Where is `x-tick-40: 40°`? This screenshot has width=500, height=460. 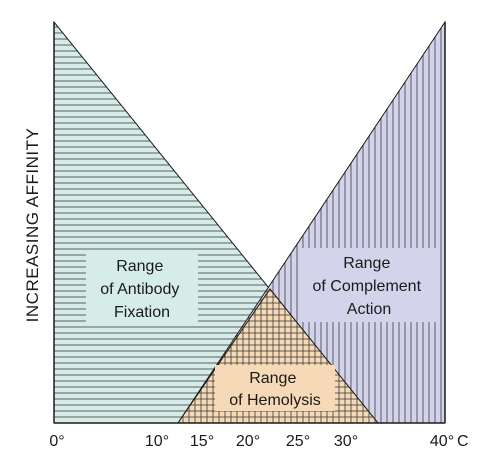
x-tick-40: 40° is located at coordinates (442, 441).